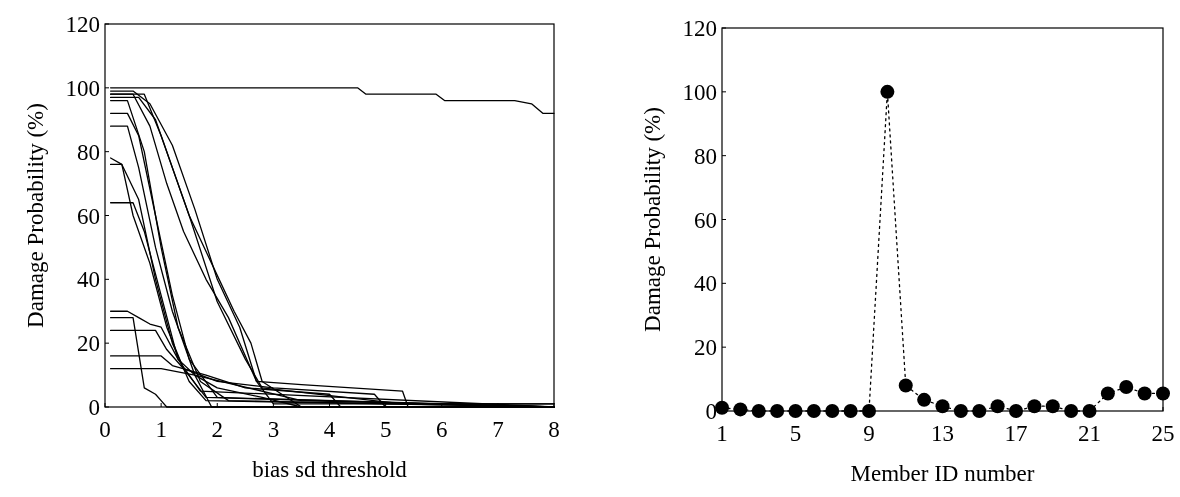 The image size is (1180, 497). I want to click on x-tick-label: 6, so click(442, 429).